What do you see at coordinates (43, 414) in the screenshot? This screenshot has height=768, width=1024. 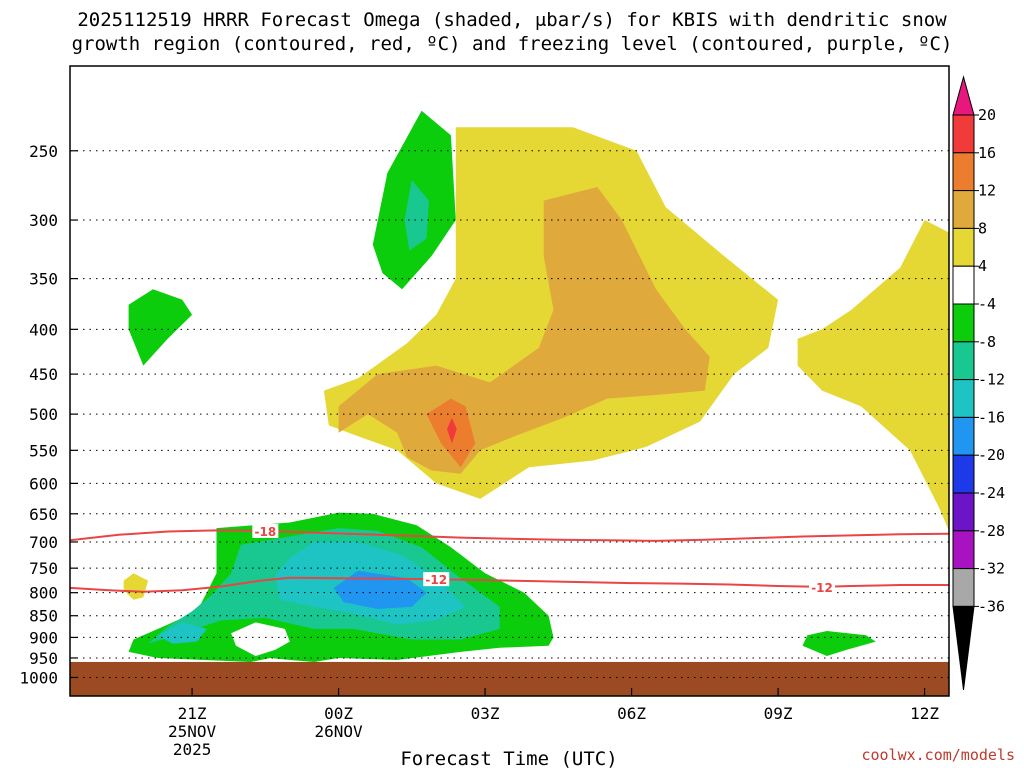 I see `y-tick-label: 500` at bounding box center [43, 414].